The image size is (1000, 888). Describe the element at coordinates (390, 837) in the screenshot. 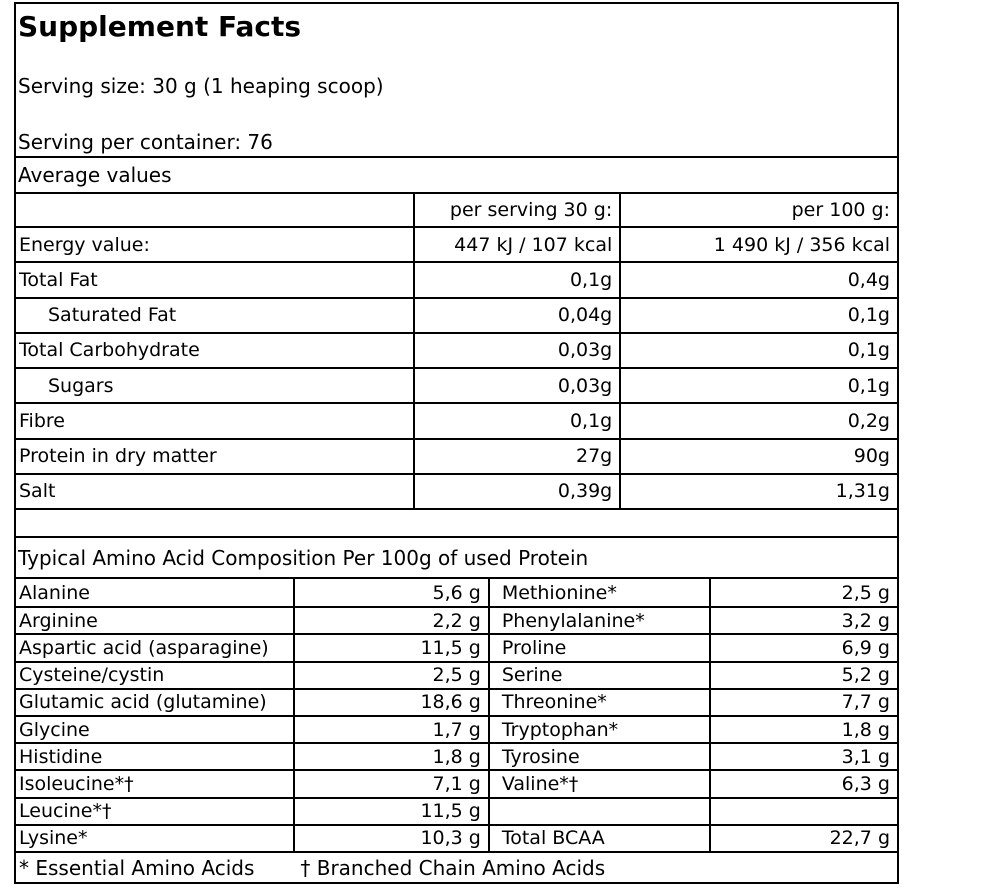

I see `amino-value: 10,3 g` at that location.